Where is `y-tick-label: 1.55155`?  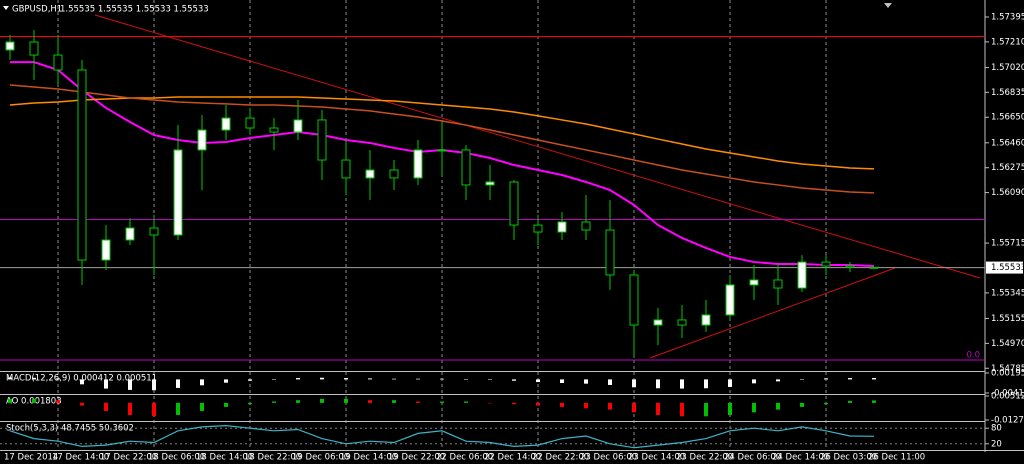 y-tick-label: 1.55155 is located at coordinates (1007, 319).